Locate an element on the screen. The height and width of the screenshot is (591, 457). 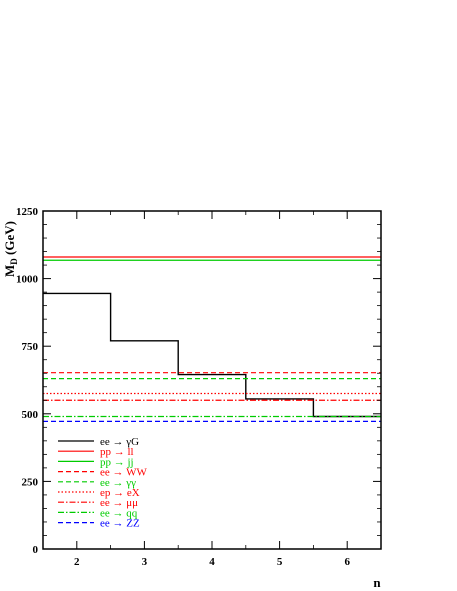
y-axis-label-sub: D is located at coordinates (14, 261).